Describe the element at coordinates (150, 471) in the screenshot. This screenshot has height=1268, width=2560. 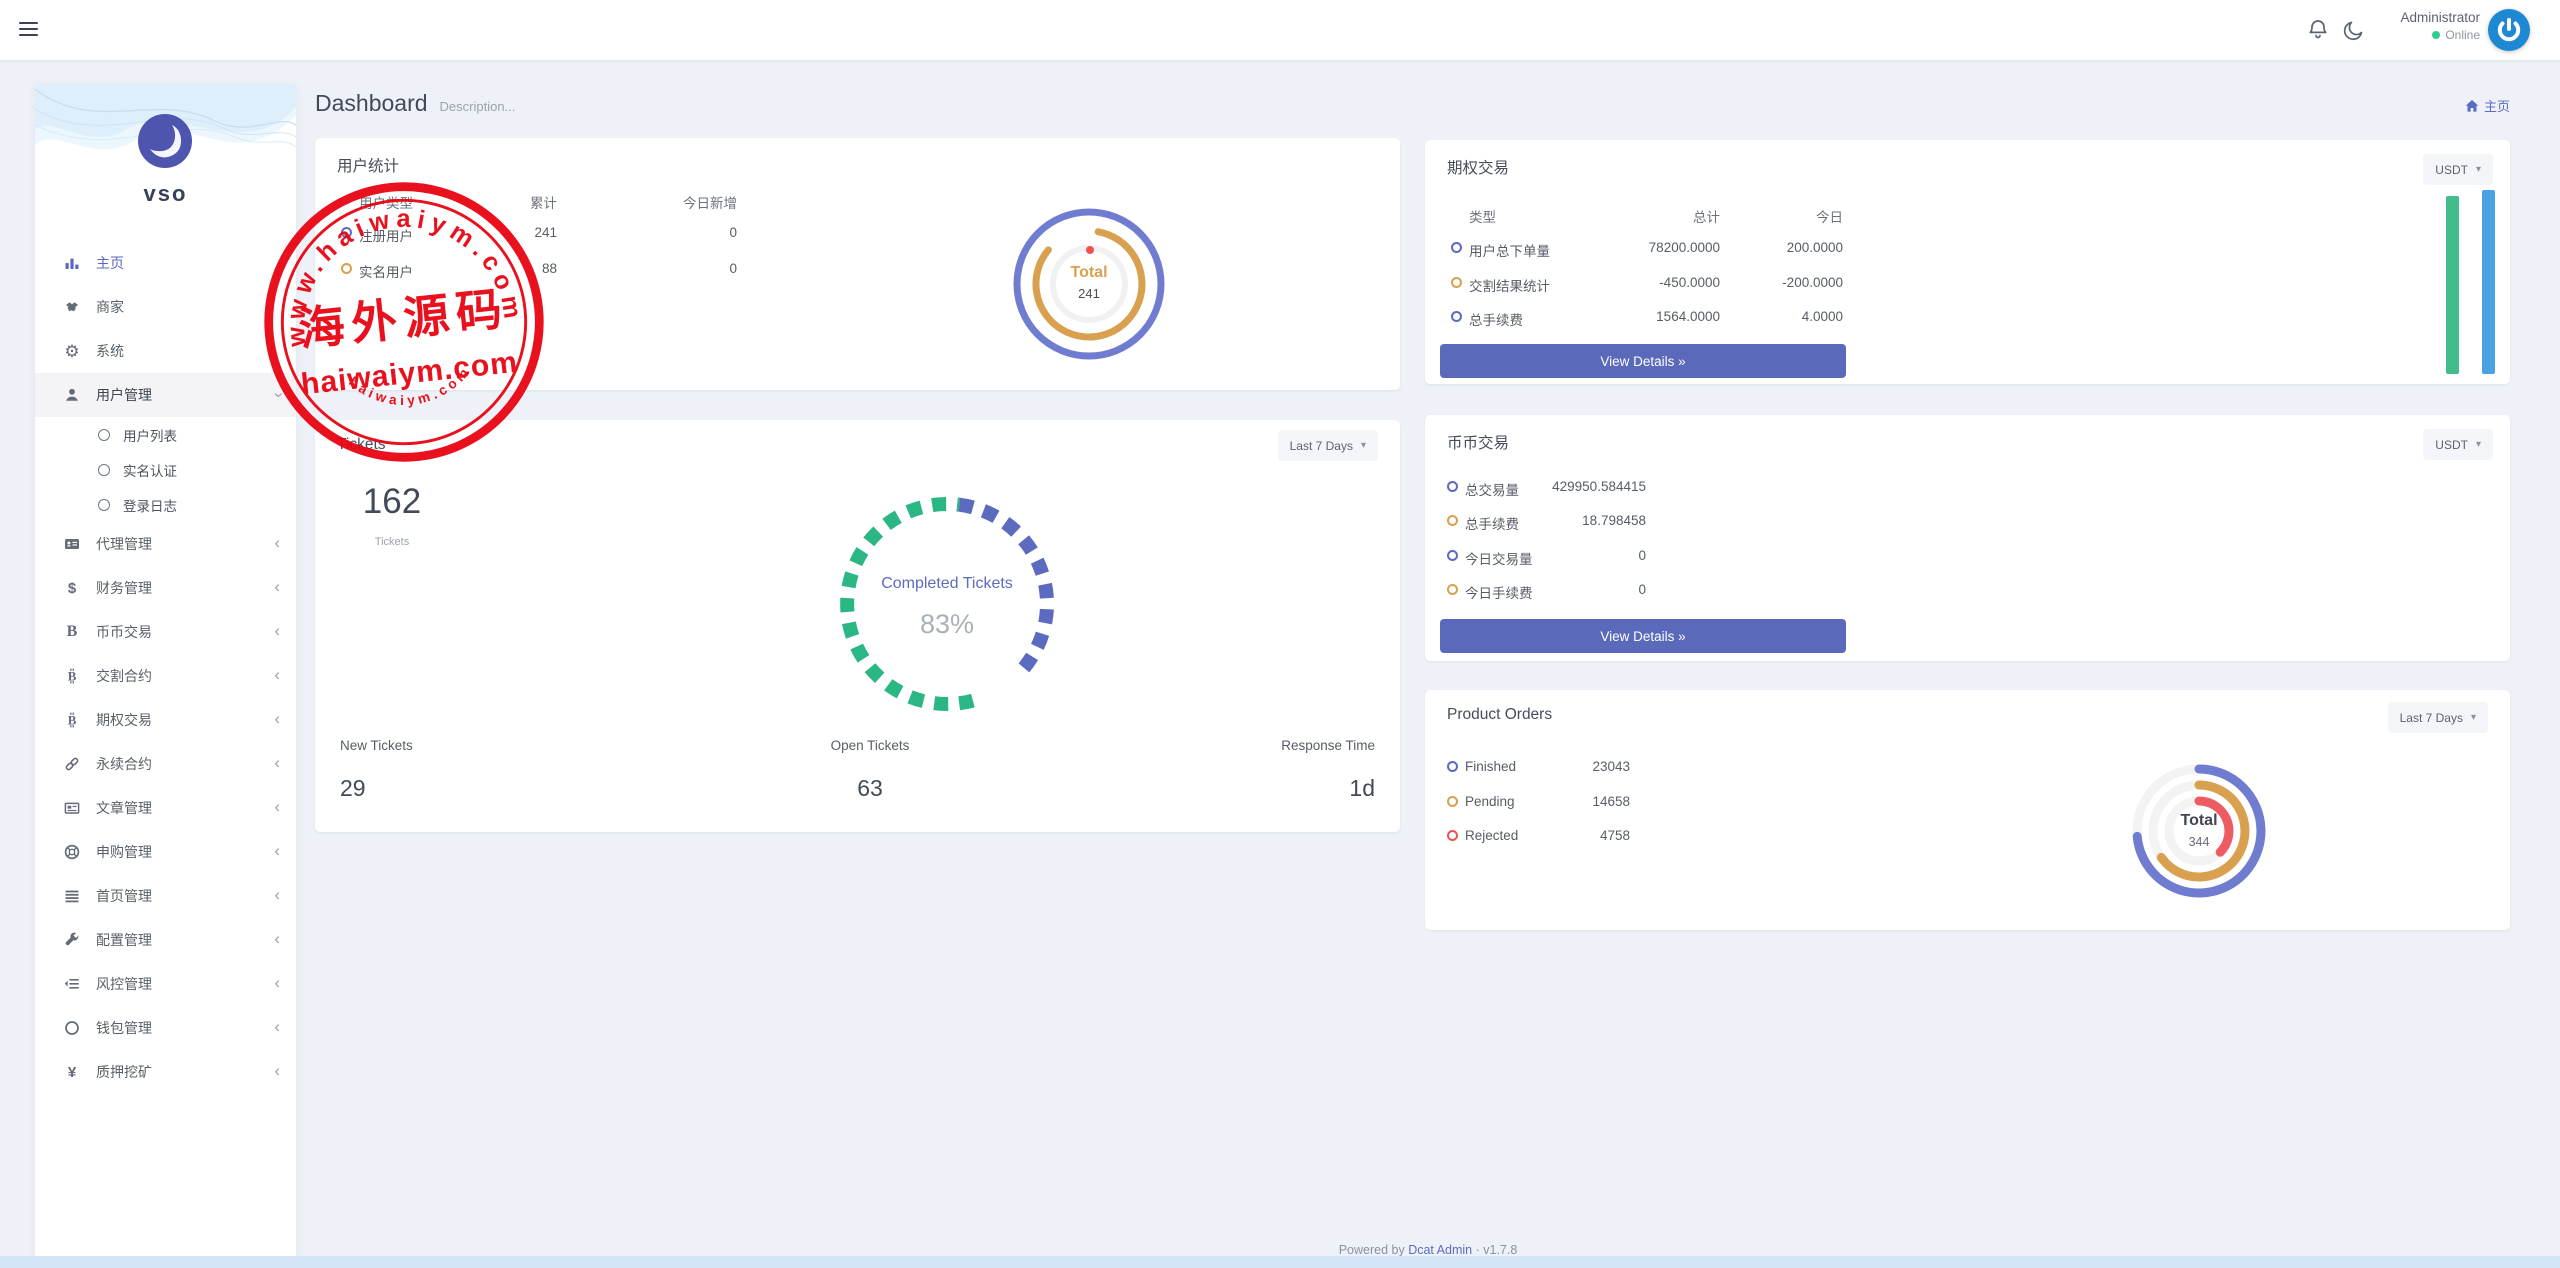
I see `sidebar-subitem-label: 实名认证` at that location.